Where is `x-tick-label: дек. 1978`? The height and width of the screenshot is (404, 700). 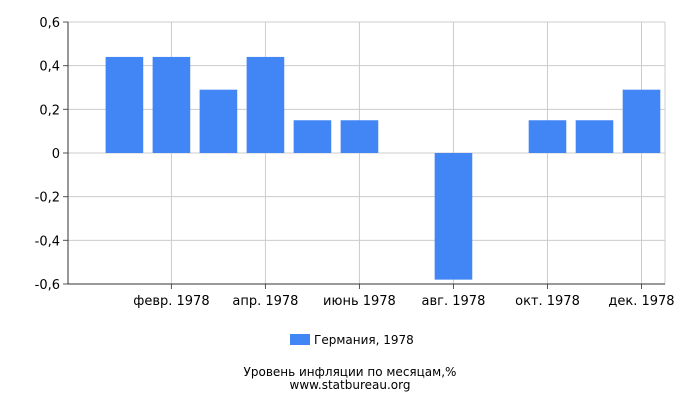 x-tick-label: дек. 1978 is located at coordinates (641, 301).